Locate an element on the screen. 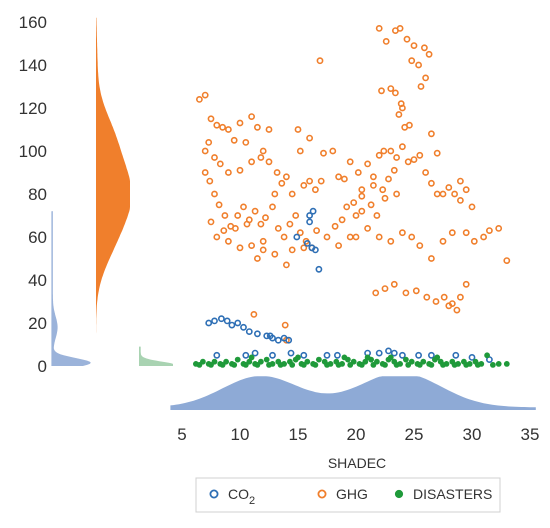 The width and height of the screenshot is (550, 528). x-tick-label: 15 is located at coordinates (298, 434).